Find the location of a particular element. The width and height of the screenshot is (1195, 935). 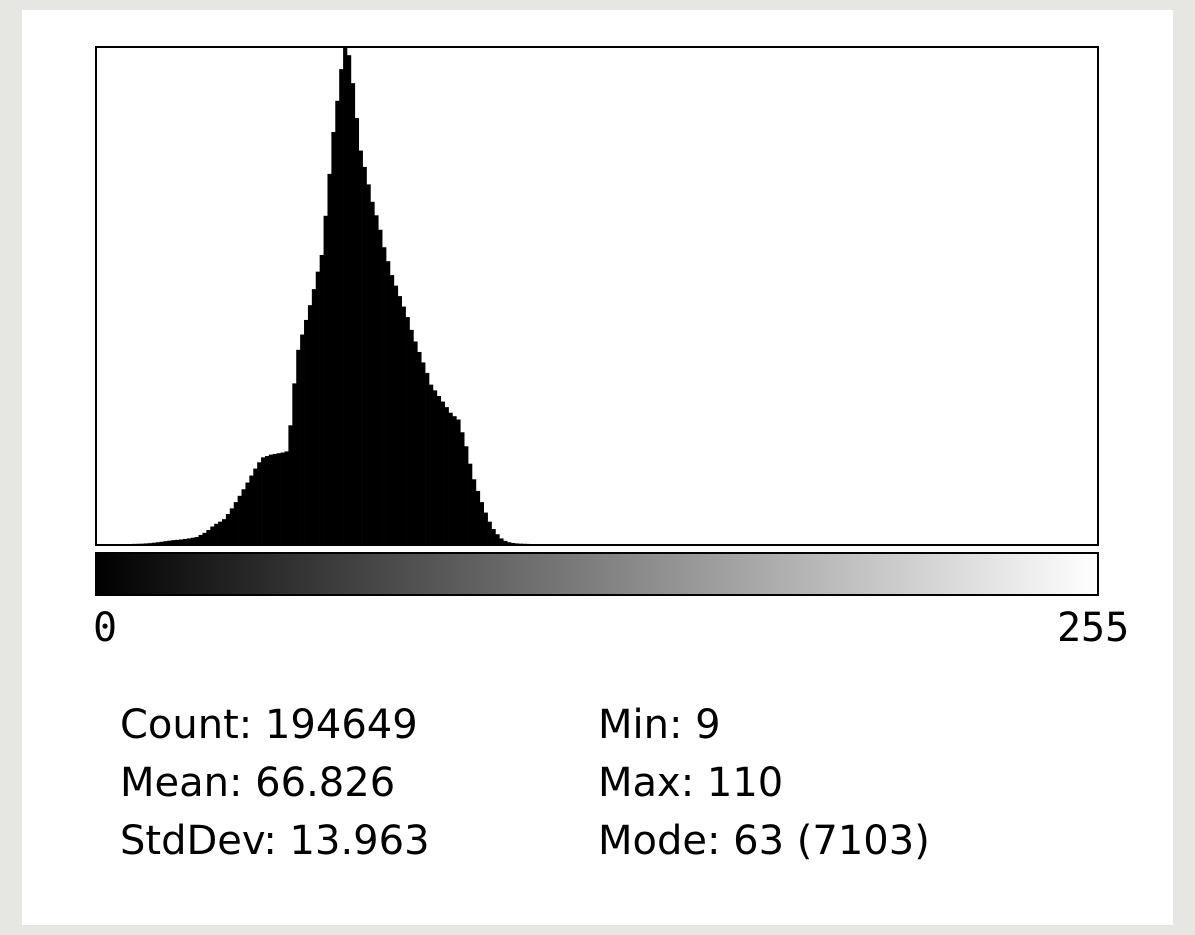

stat-text: Min: 9 is located at coordinates (659, 725).